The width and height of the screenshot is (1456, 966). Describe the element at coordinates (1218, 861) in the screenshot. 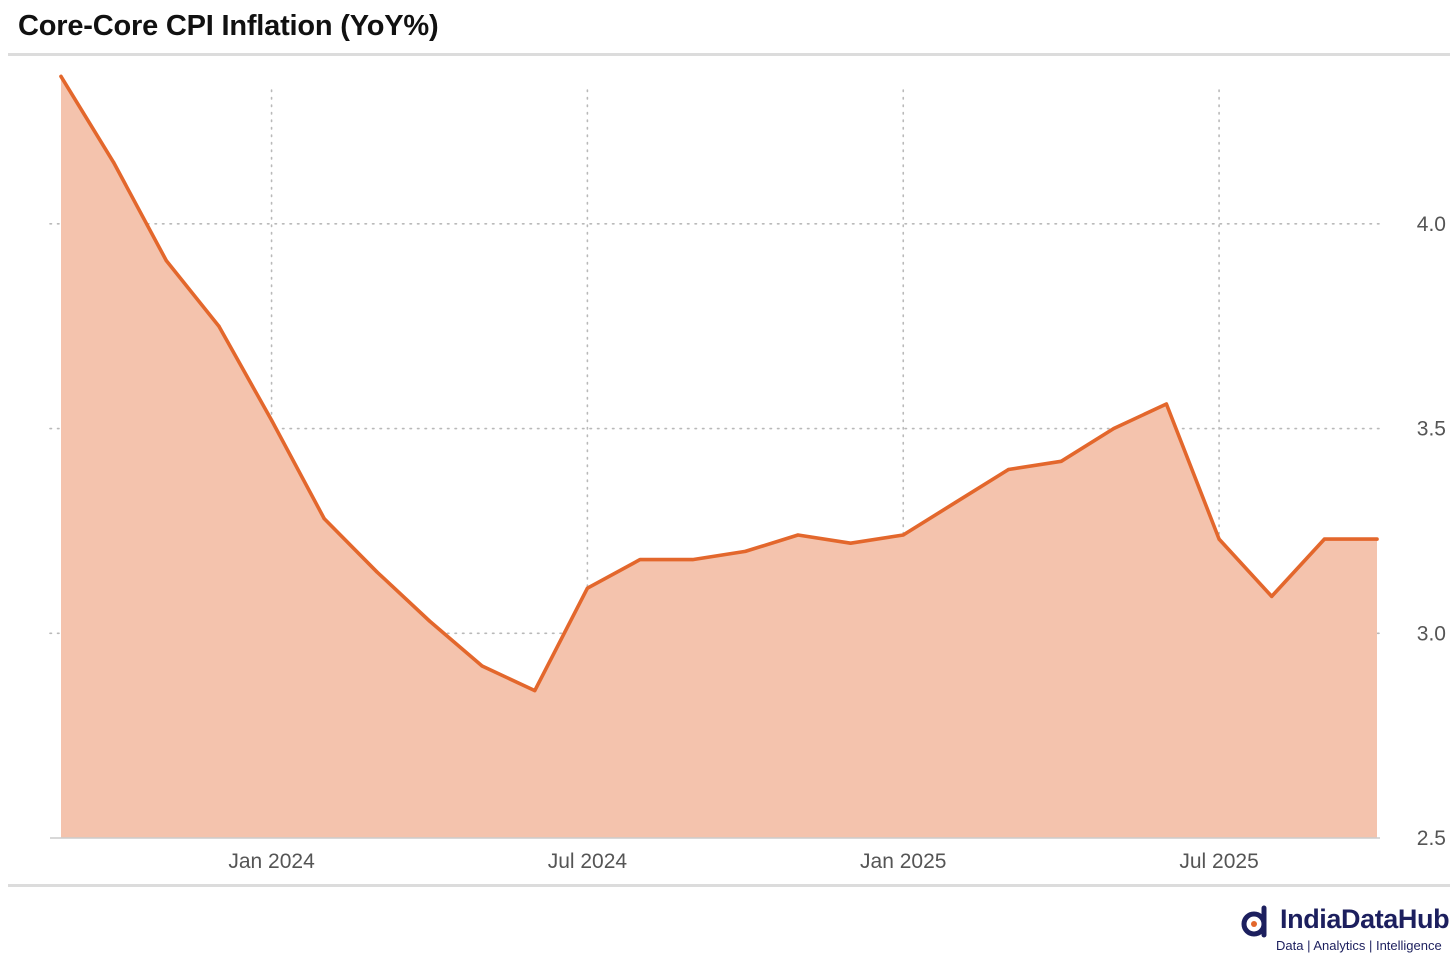

I see `x-tick-label-2025-07: Jul 2025` at that location.